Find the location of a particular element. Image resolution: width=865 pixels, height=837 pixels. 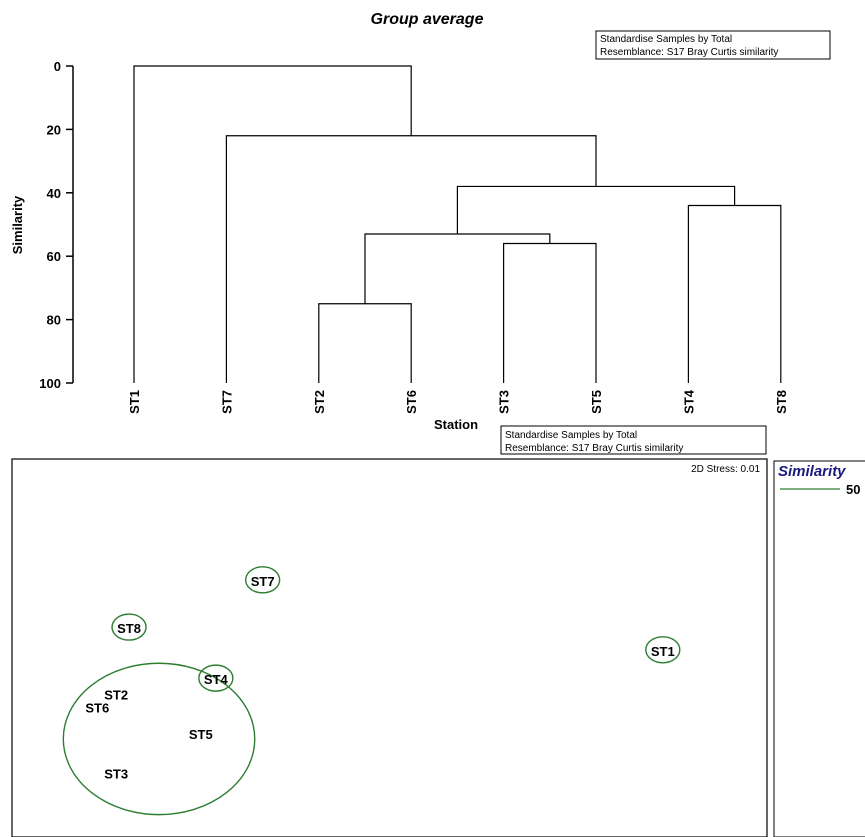

dendrogram-note-line-1: Standardise Samples by Total is located at coordinates (666, 39).